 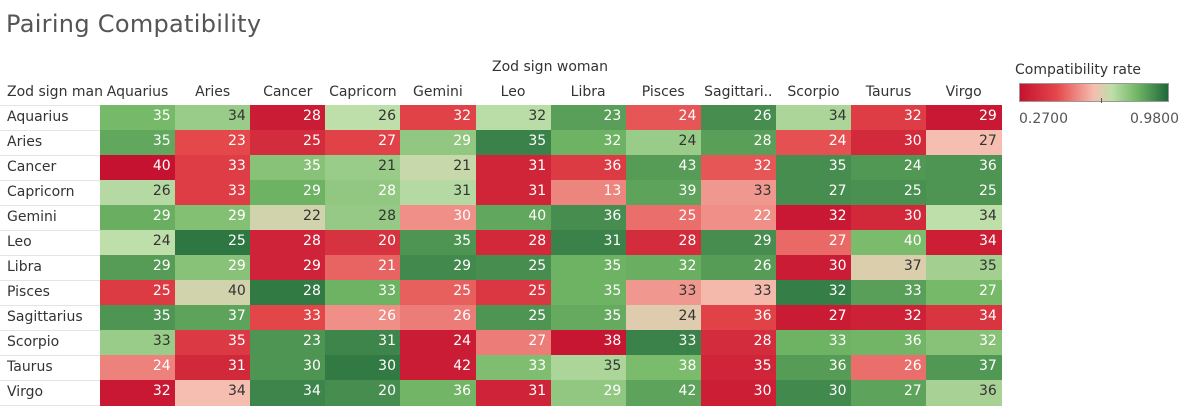 What do you see at coordinates (663, 193) in the screenshot?
I see `heatmap-cell: 39` at bounding box center [663, 193].